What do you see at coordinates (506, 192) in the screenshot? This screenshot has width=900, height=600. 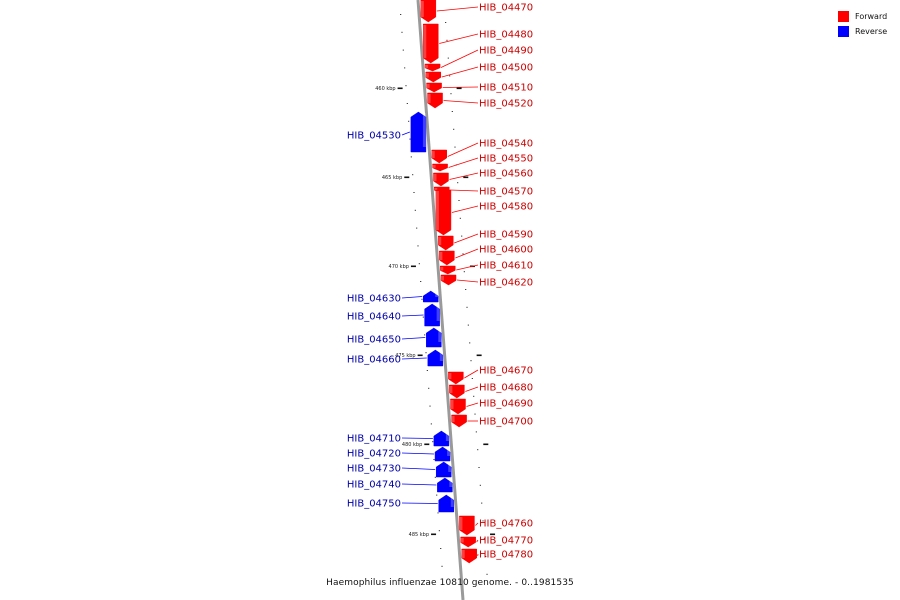 I see `gene-label: HIB_04570` at bounding box center [506, 192].